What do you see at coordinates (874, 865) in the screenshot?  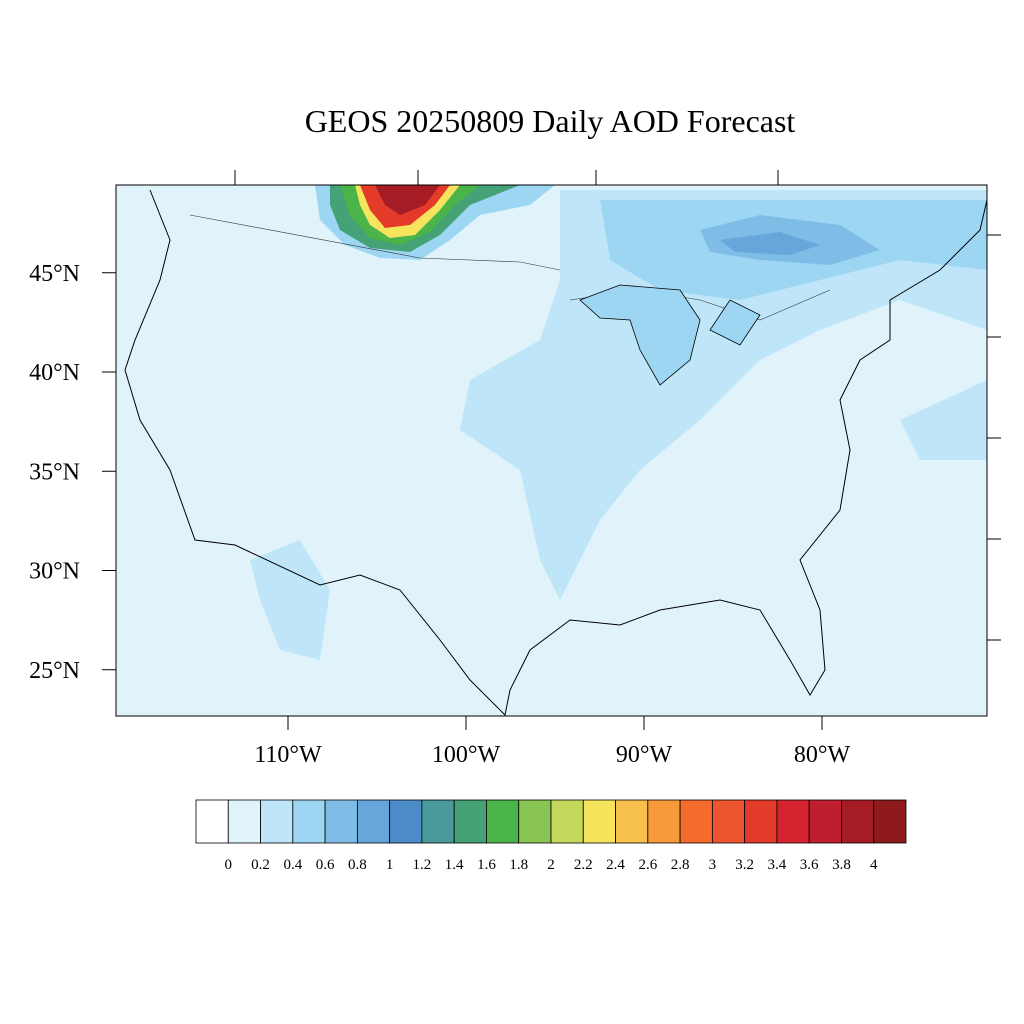 I see `colorbar-label: 4` at bounding box center [874, 865].